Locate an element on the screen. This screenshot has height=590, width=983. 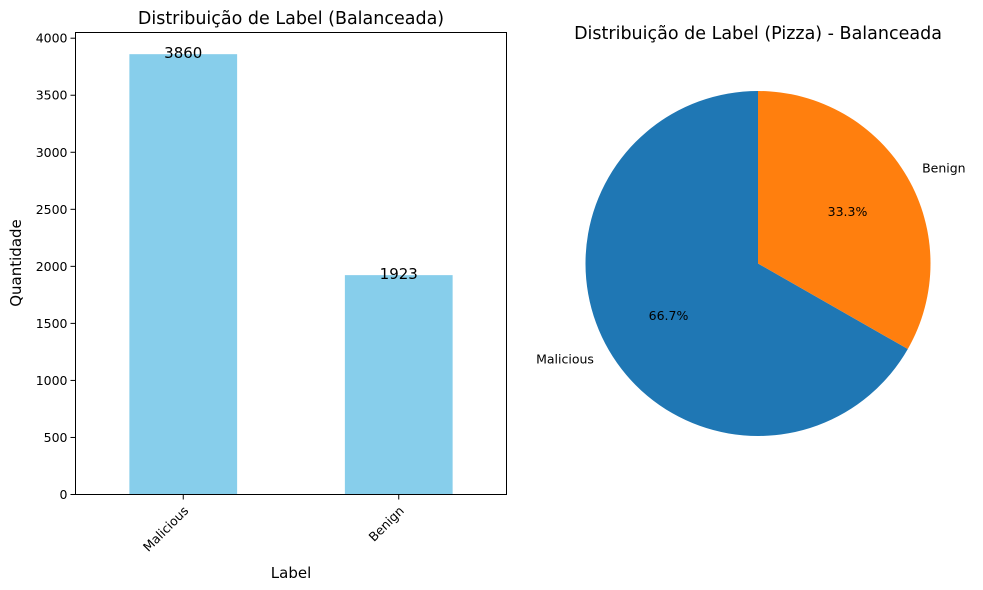
bar-y-tick-label: 1000 is located at coordinates (52, 380).